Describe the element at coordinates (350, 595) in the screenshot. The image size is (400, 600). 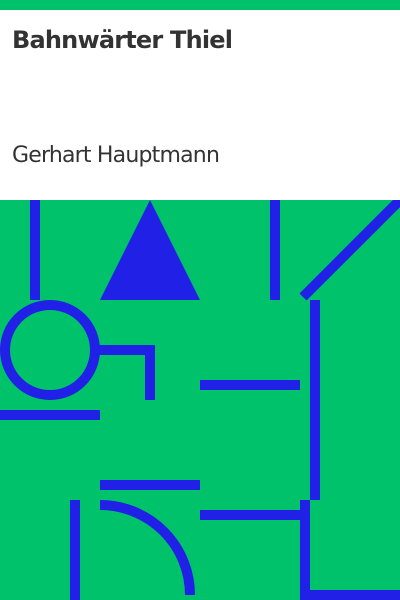
I see `l-horizontal` at that location.